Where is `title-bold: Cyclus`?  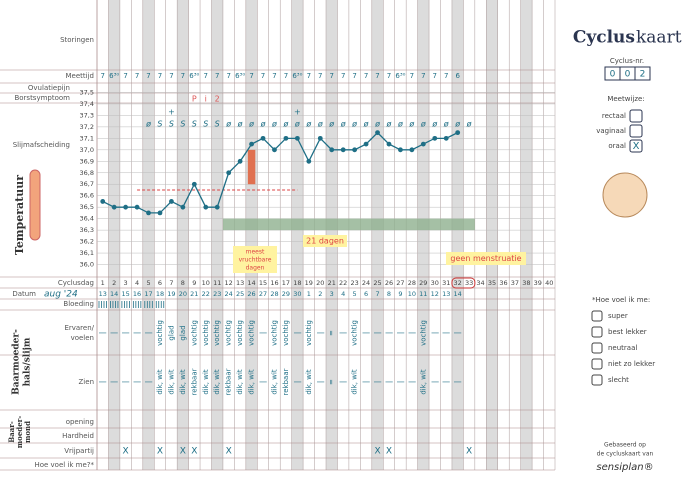
title-bold: Cyclus is located at coordinates (604, 38).